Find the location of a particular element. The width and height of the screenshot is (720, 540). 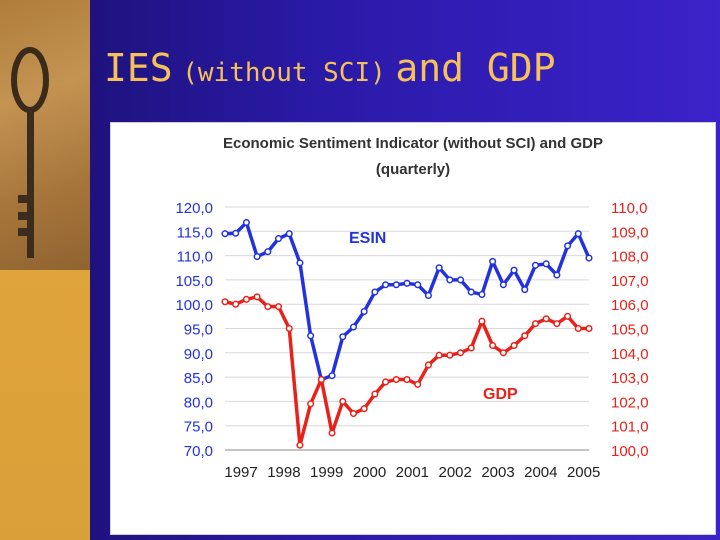

right-tick-label: 105,0 is located at coordinates (630, 330).